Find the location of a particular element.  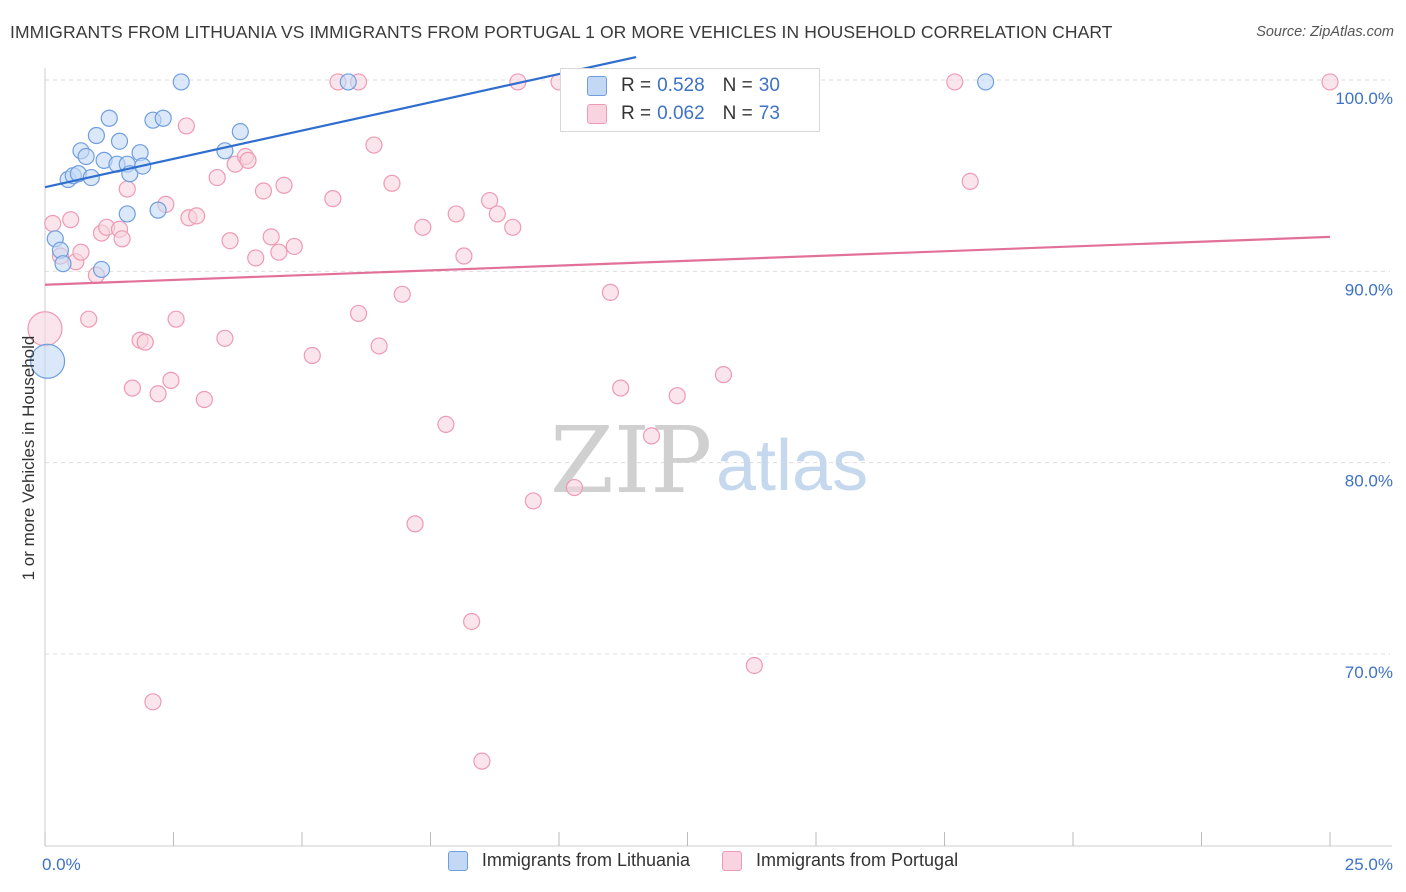

correlation-legend: R = 0.528 N = 30 R = 0.062 N = 73 is located at coordinates (690, 100).